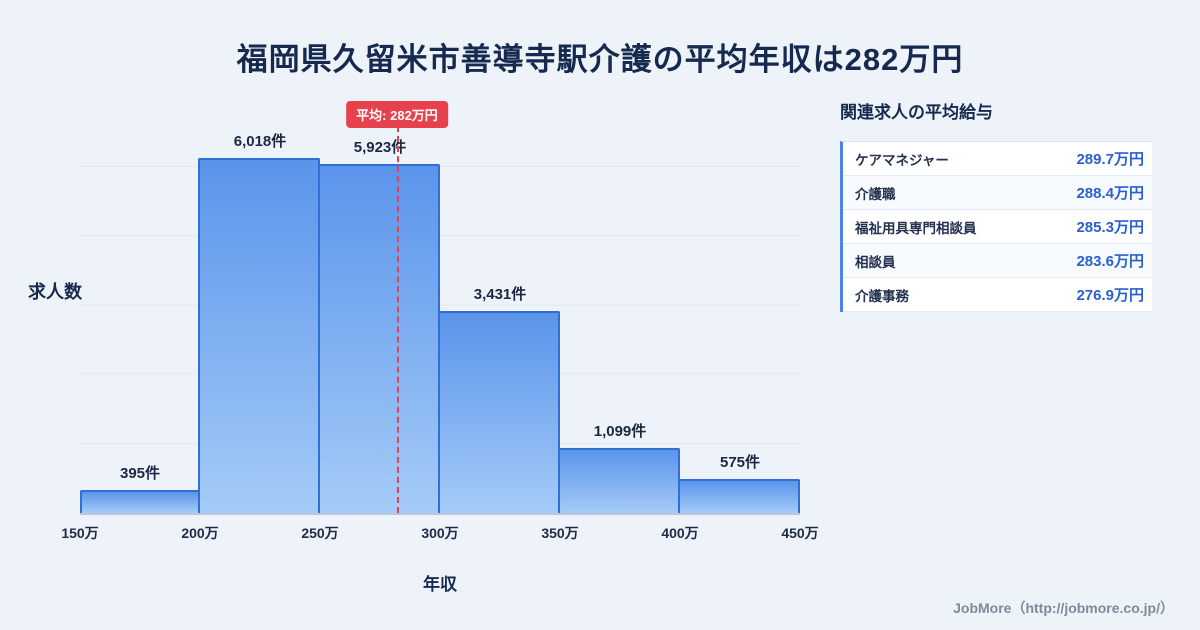 This screenshot has width=1200, height=630. What do you see at coordinates (620, 431) in the screenshot?
I see `bar-value-label: 1,099件` at bounding box center [620, 431].